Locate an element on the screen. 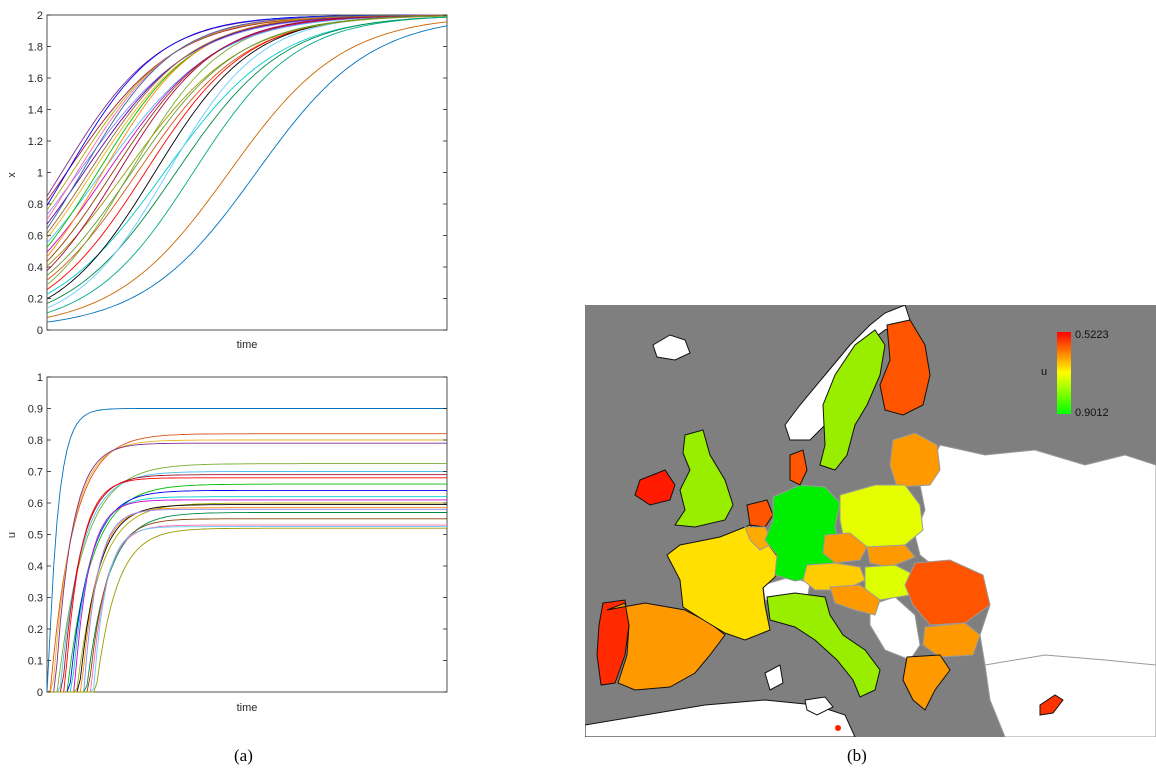  y-tick-label: 0.5 is located at coordinates (35, 536).